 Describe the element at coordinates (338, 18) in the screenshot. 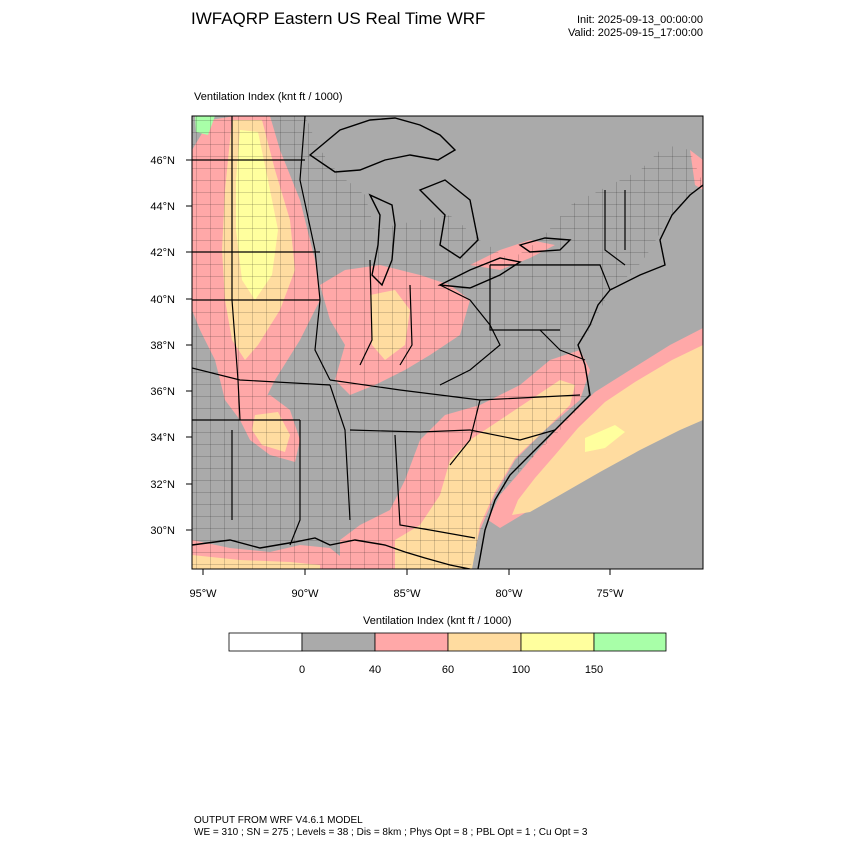

I see `plot-title: IWFAQRP Eastern US Real Time WRF` at that location.